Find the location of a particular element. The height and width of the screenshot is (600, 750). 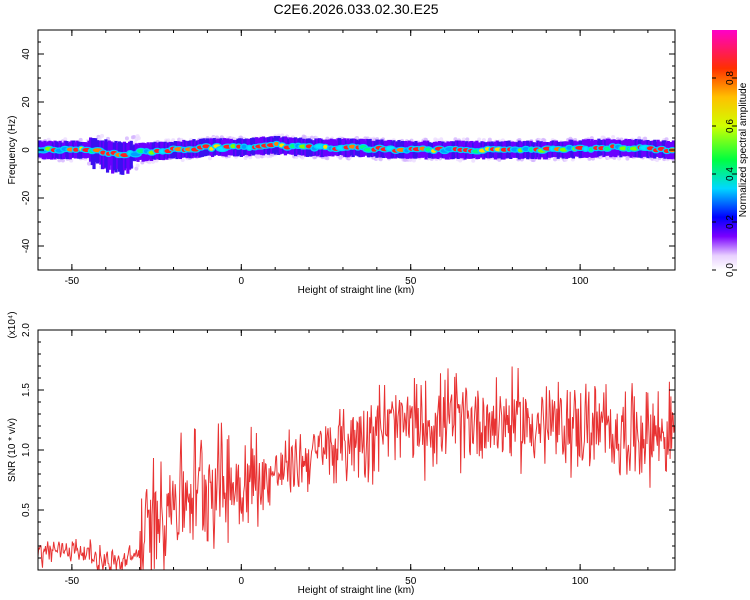

colorbar-label: Normalized spectral amplitude is located at coordinates (743, 149).